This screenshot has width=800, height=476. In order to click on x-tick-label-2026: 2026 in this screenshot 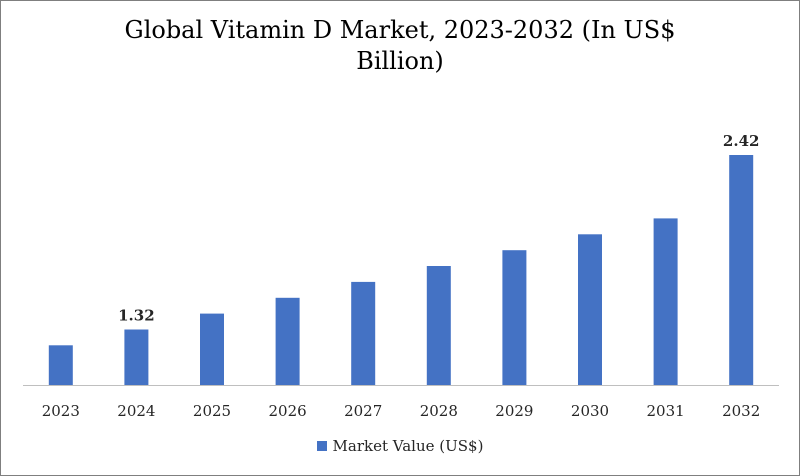, I will do `click(288, 411)`.